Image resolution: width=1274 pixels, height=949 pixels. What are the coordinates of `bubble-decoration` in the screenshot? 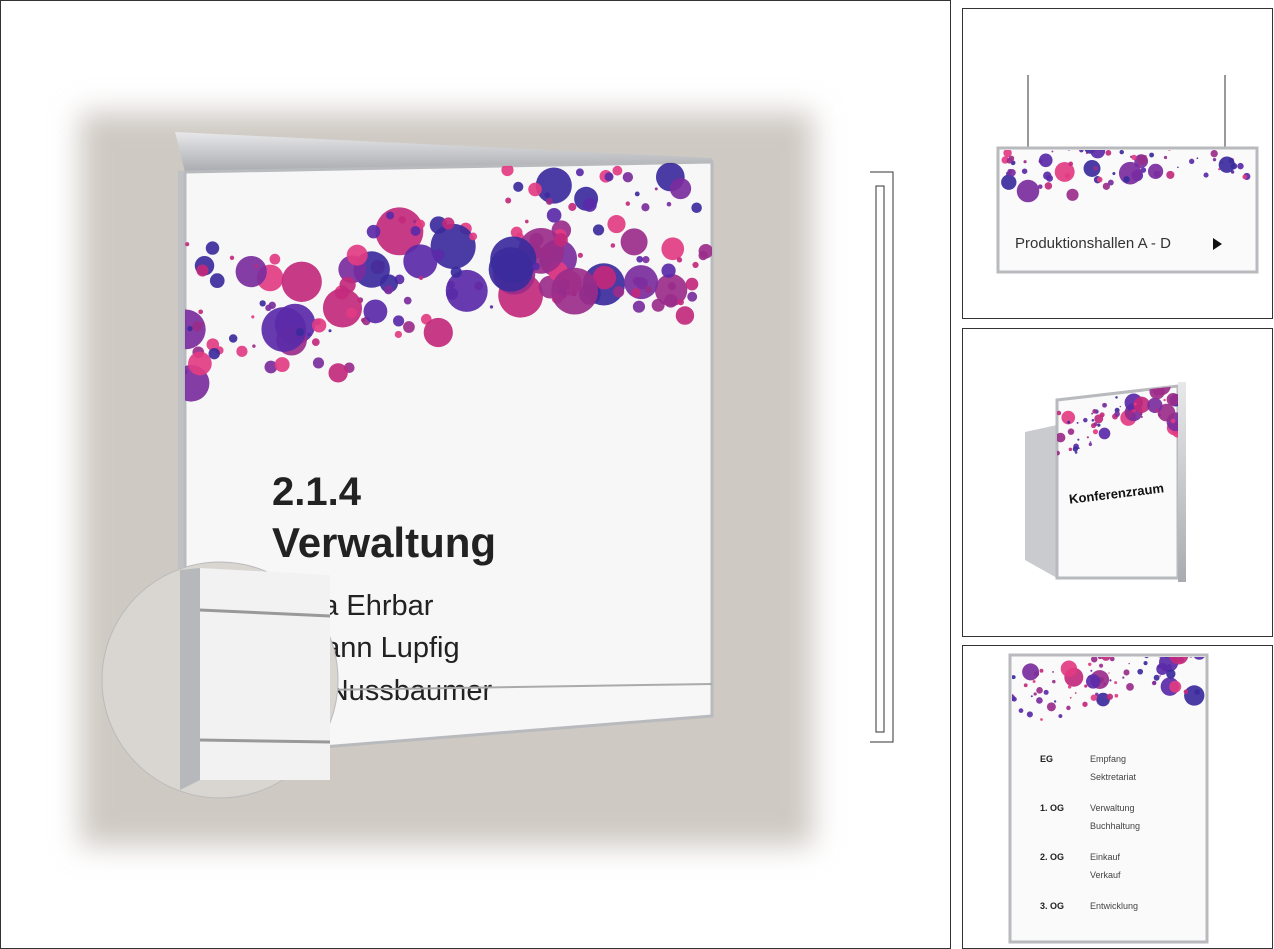 It's located at (1108, 680).